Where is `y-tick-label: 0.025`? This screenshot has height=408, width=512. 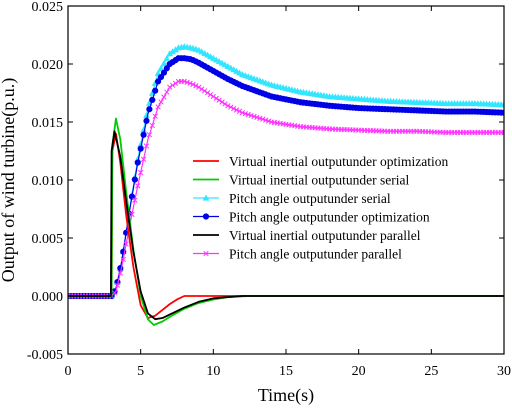 y-tick-label: 0.025 is located at coordinates (48, 7).